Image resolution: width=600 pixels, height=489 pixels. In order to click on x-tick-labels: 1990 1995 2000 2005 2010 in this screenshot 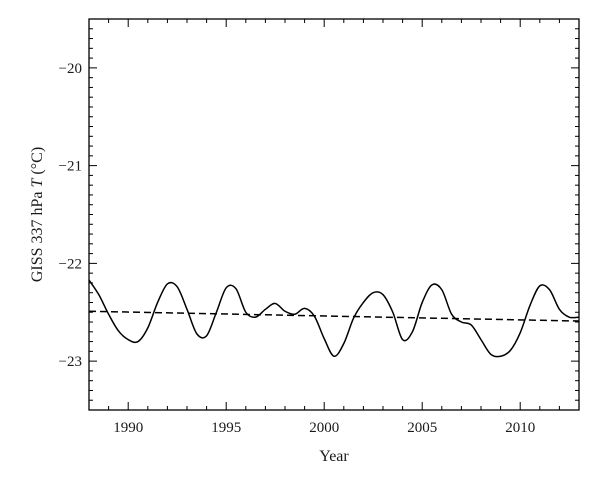, I will do `click(324, 428)`.